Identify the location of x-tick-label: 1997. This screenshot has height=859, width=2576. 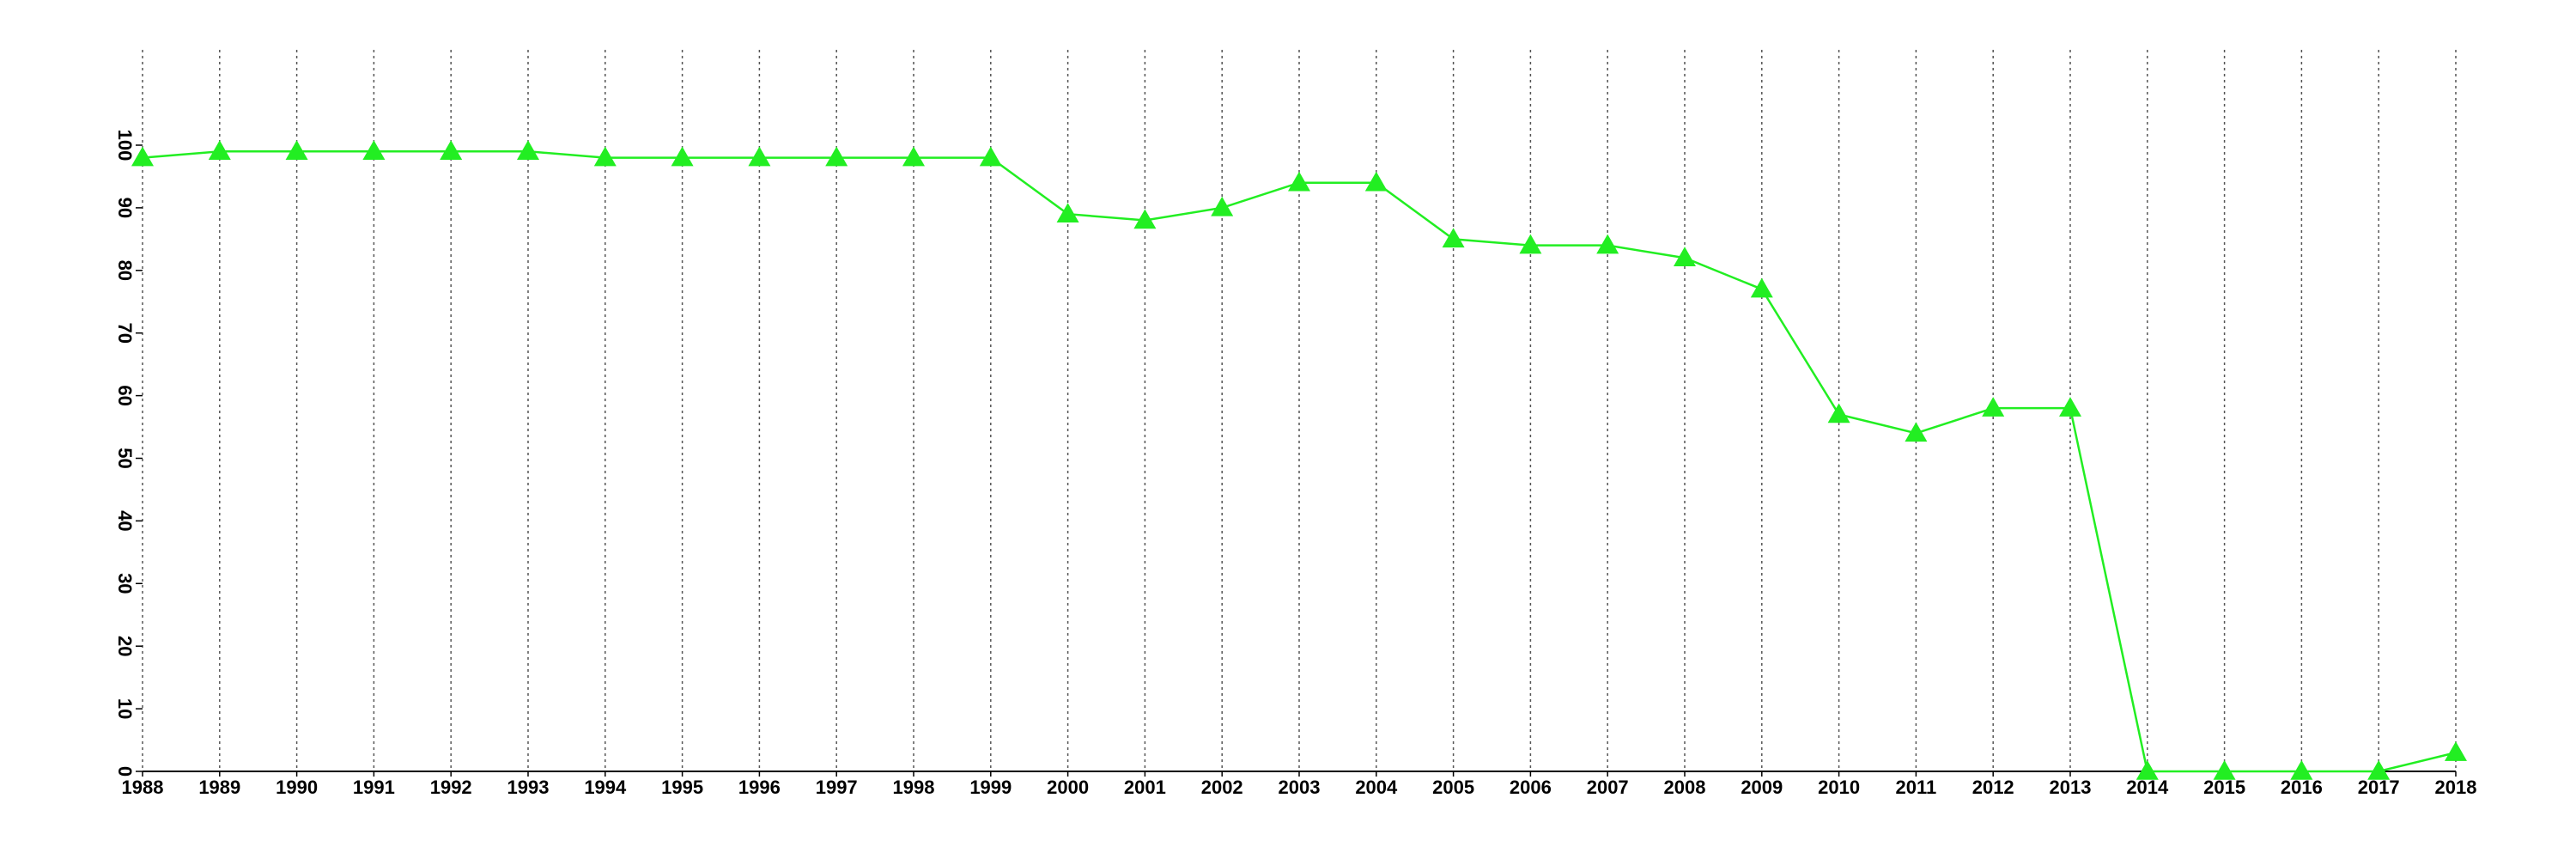
(837, 788).